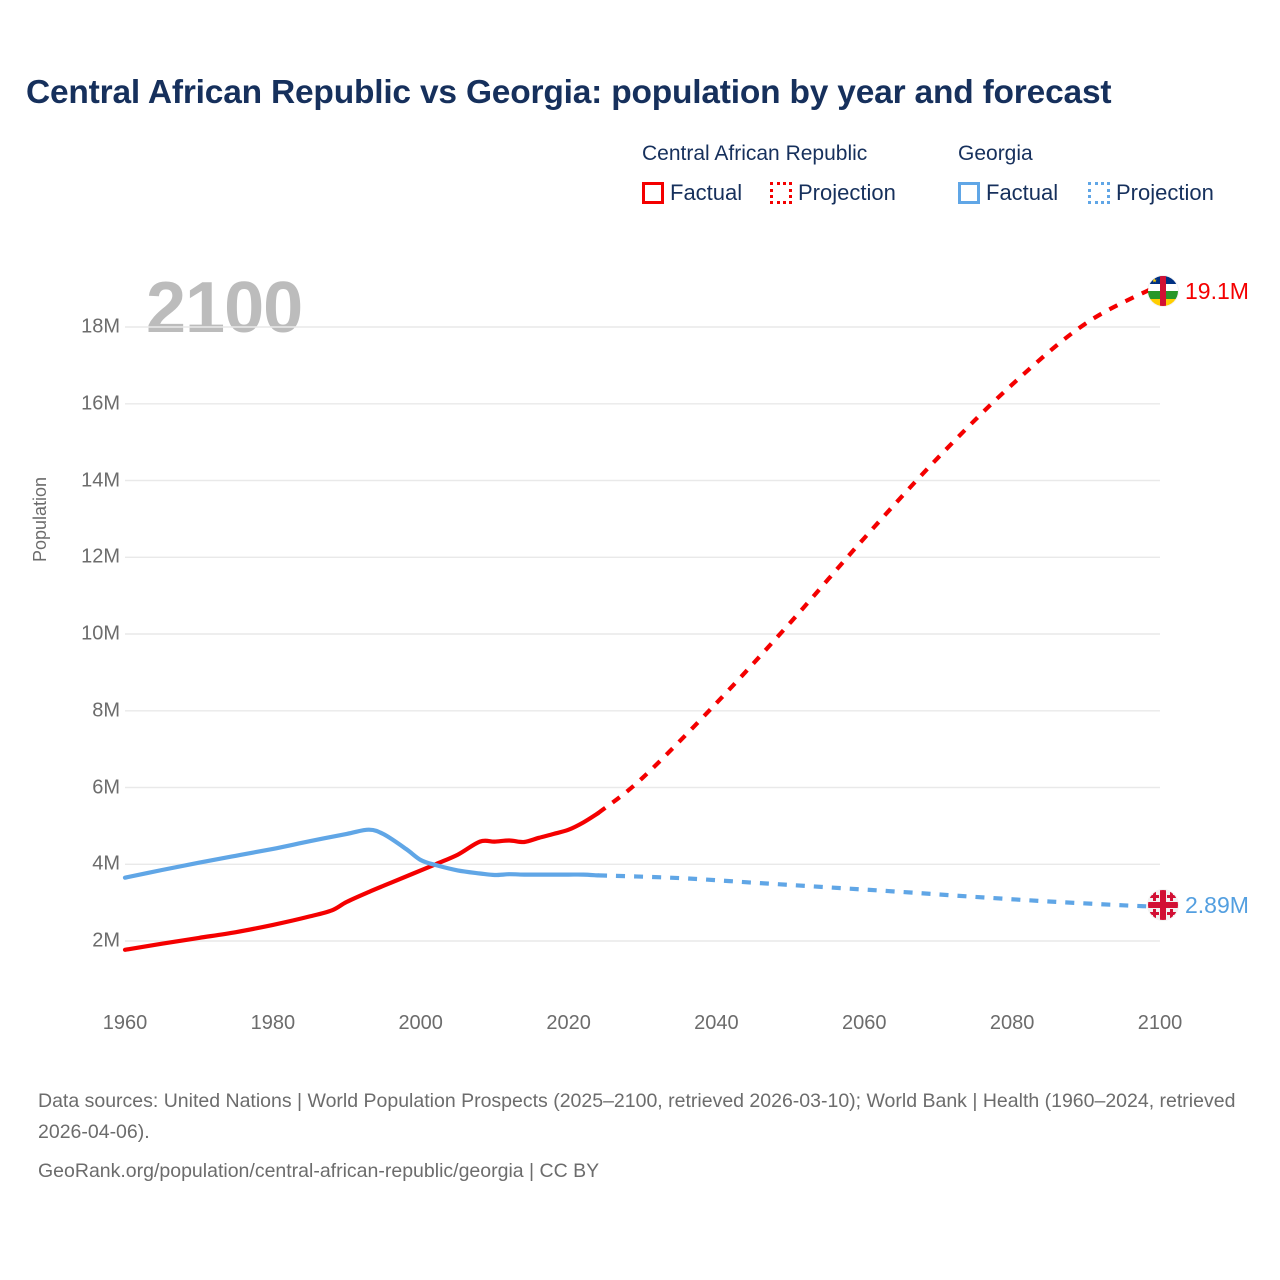  What do you see at coordinates (995, 153) in the screenshot?
I see `legend-group-georgia: Georgia` at bounding box center [995, 153].